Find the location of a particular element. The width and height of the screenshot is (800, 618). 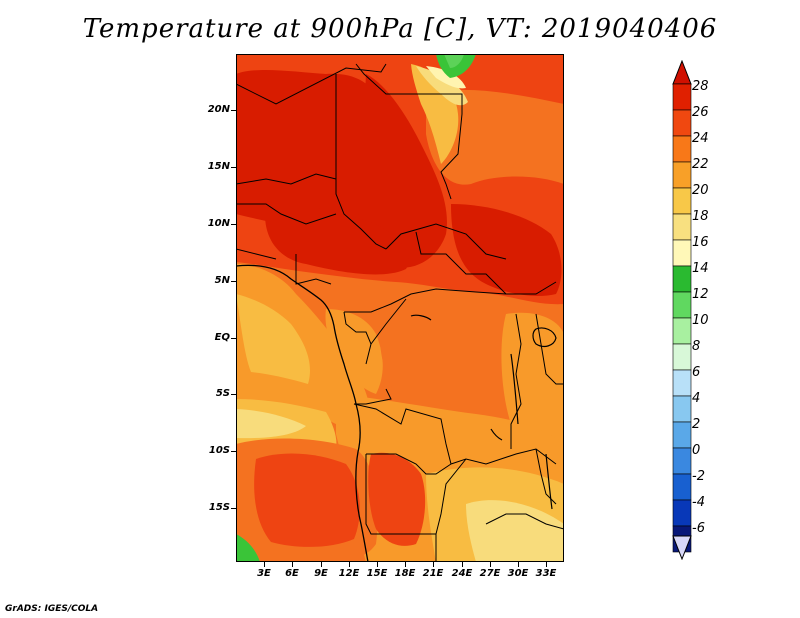

field-16-north is located at coordinates (446, 77).